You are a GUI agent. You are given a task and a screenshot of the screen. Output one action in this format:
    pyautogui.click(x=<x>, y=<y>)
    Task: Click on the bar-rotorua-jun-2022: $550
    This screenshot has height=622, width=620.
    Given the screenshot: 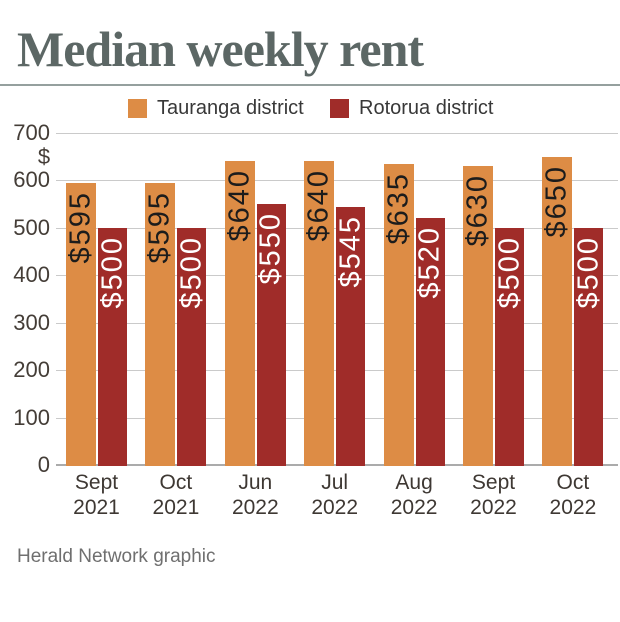 What is the action you would take?
    pyautogui.click(x=270, y=335)
    